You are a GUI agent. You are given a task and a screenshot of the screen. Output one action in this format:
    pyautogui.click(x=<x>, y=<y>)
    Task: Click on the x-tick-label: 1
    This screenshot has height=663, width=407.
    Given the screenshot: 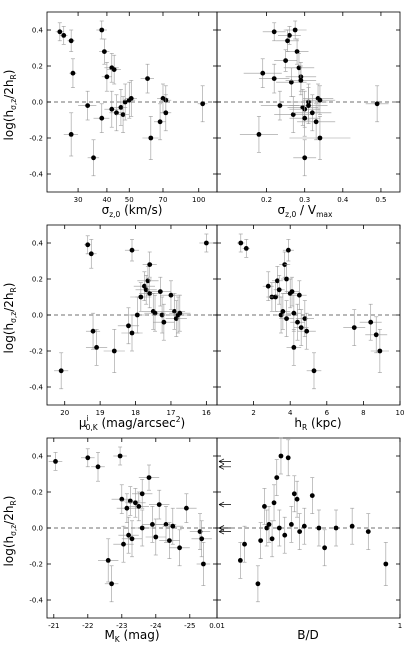 What is the action you would take?
    pyautogui.click(x=400, y=626)
    